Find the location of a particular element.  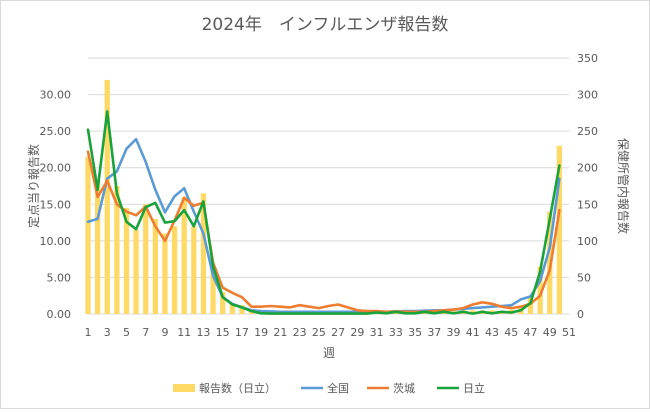

x-tick-label: 43 is located at coordinates (492, 332).